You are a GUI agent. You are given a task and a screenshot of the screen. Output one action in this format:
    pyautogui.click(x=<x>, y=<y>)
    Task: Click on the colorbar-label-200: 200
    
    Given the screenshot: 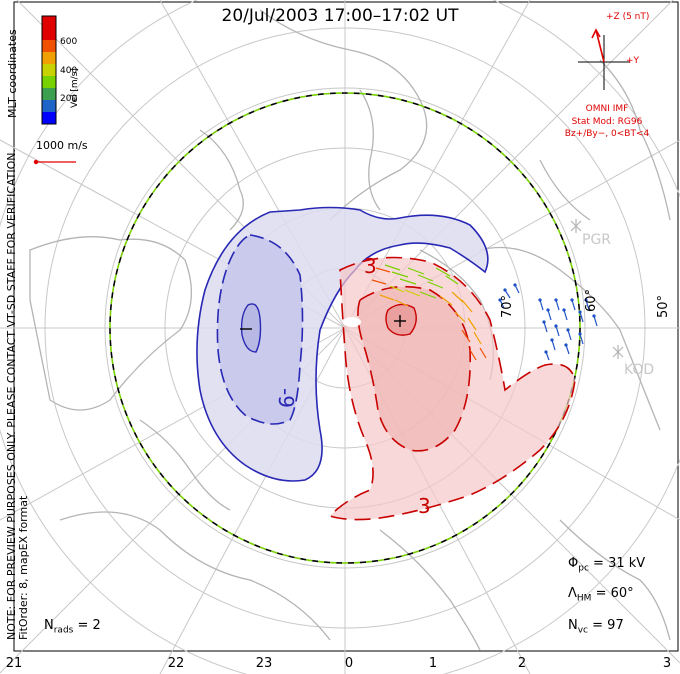 What is the action you would take?
    pyautogui.click(x=69, y=99)
    